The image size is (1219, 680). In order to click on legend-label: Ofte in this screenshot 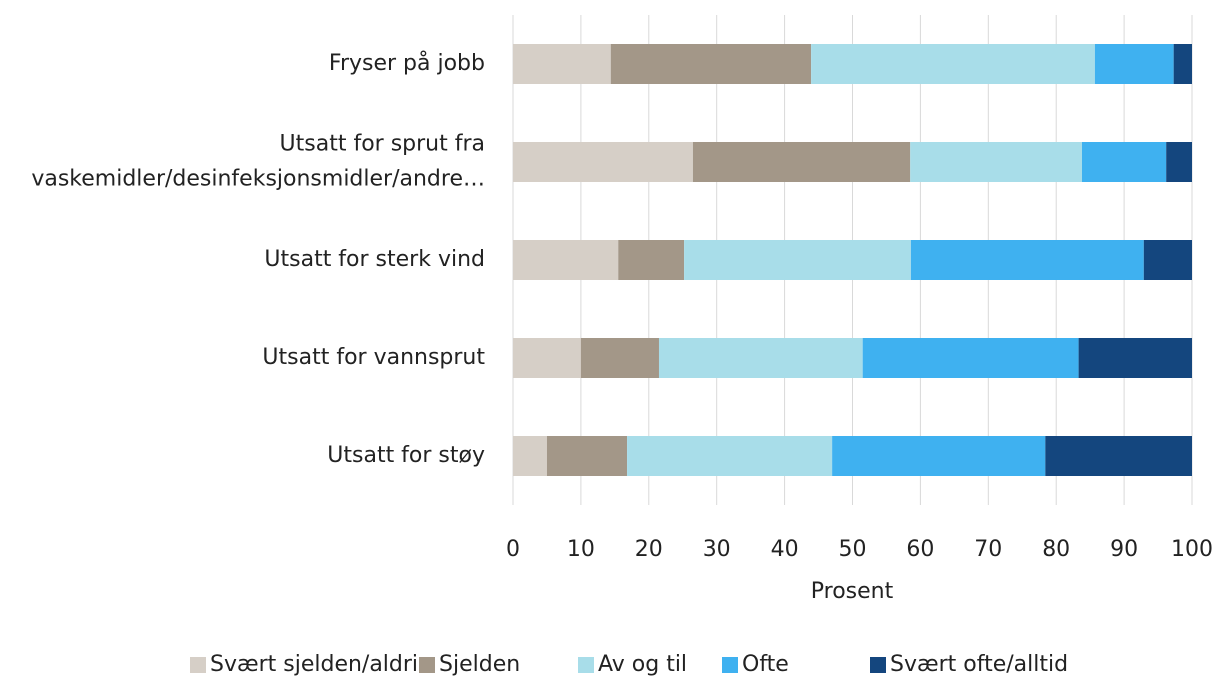, I will do `click(765, 664)`.